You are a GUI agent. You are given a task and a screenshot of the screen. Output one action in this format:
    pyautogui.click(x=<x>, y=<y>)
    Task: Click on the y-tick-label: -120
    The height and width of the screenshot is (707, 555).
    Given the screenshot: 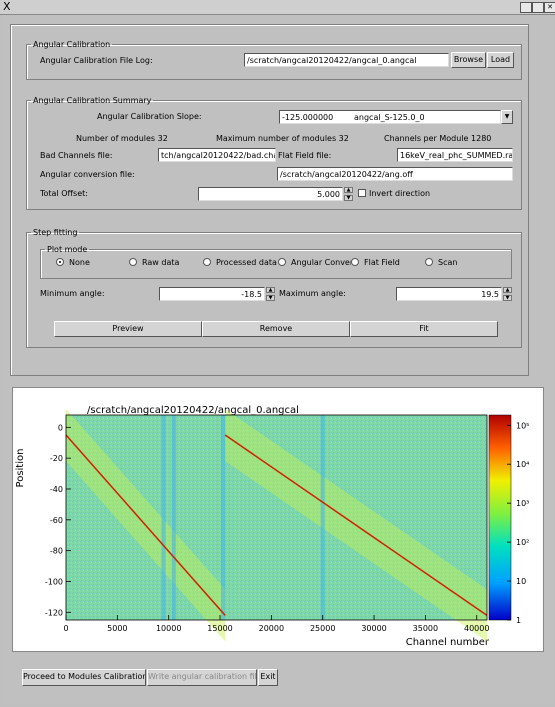 What is the action you would take?
    pyautogui.click(x=54, y=612)
    